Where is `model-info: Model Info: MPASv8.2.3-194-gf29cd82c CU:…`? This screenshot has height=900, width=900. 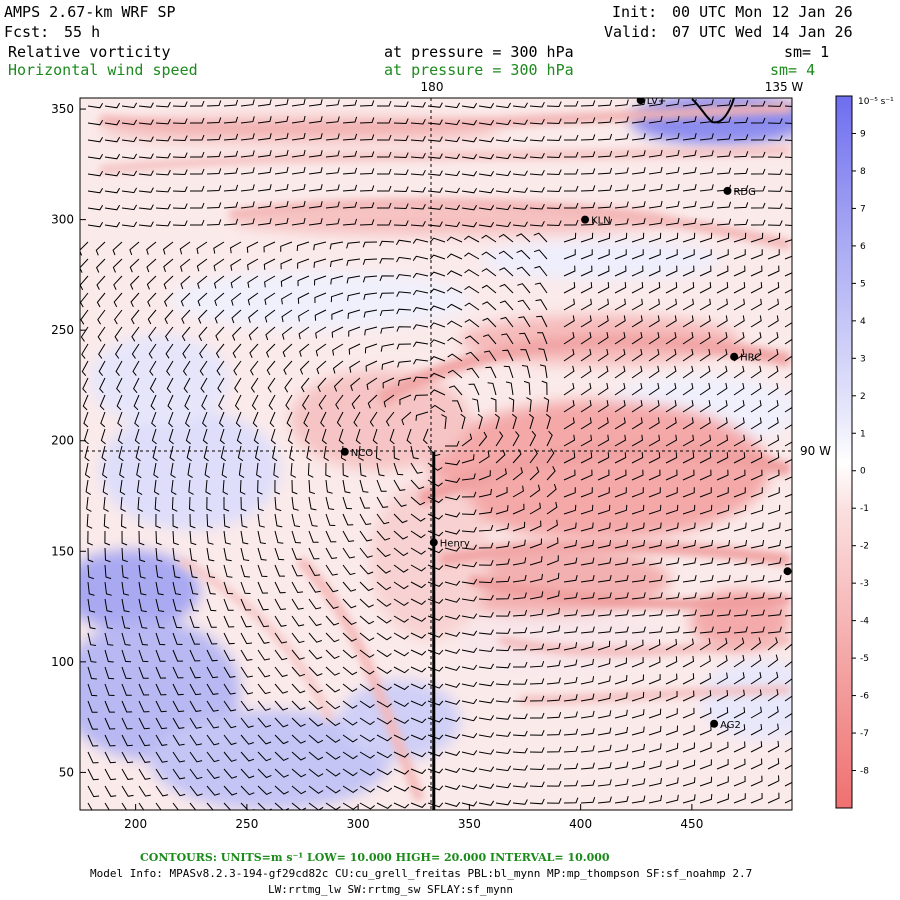 model-info: Model Info: MPASv8.2.3-194-gf29cd82c CU:… is located at coordinates (421, 873).